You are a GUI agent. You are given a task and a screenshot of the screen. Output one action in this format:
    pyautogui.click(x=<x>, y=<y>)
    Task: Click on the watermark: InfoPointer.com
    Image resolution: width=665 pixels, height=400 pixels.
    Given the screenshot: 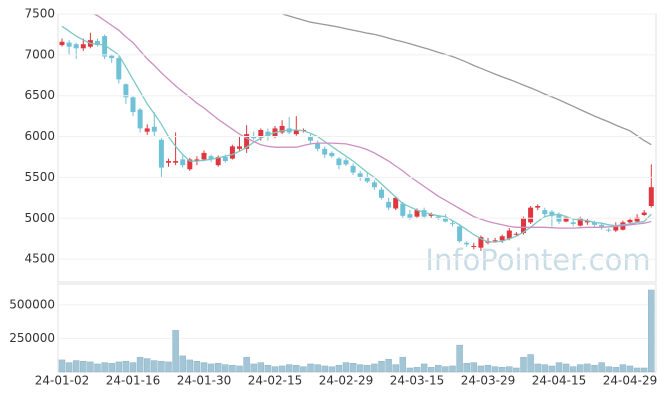 What is the action you would take?
    pyautogui.click(x=537, y=260)
    